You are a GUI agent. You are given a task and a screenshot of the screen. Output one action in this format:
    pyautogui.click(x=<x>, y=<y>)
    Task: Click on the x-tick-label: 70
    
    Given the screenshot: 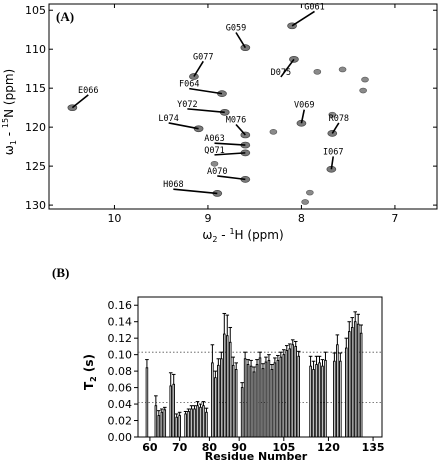 What is the action you would take?
    pyautogui.click(x=180, y=447)
    